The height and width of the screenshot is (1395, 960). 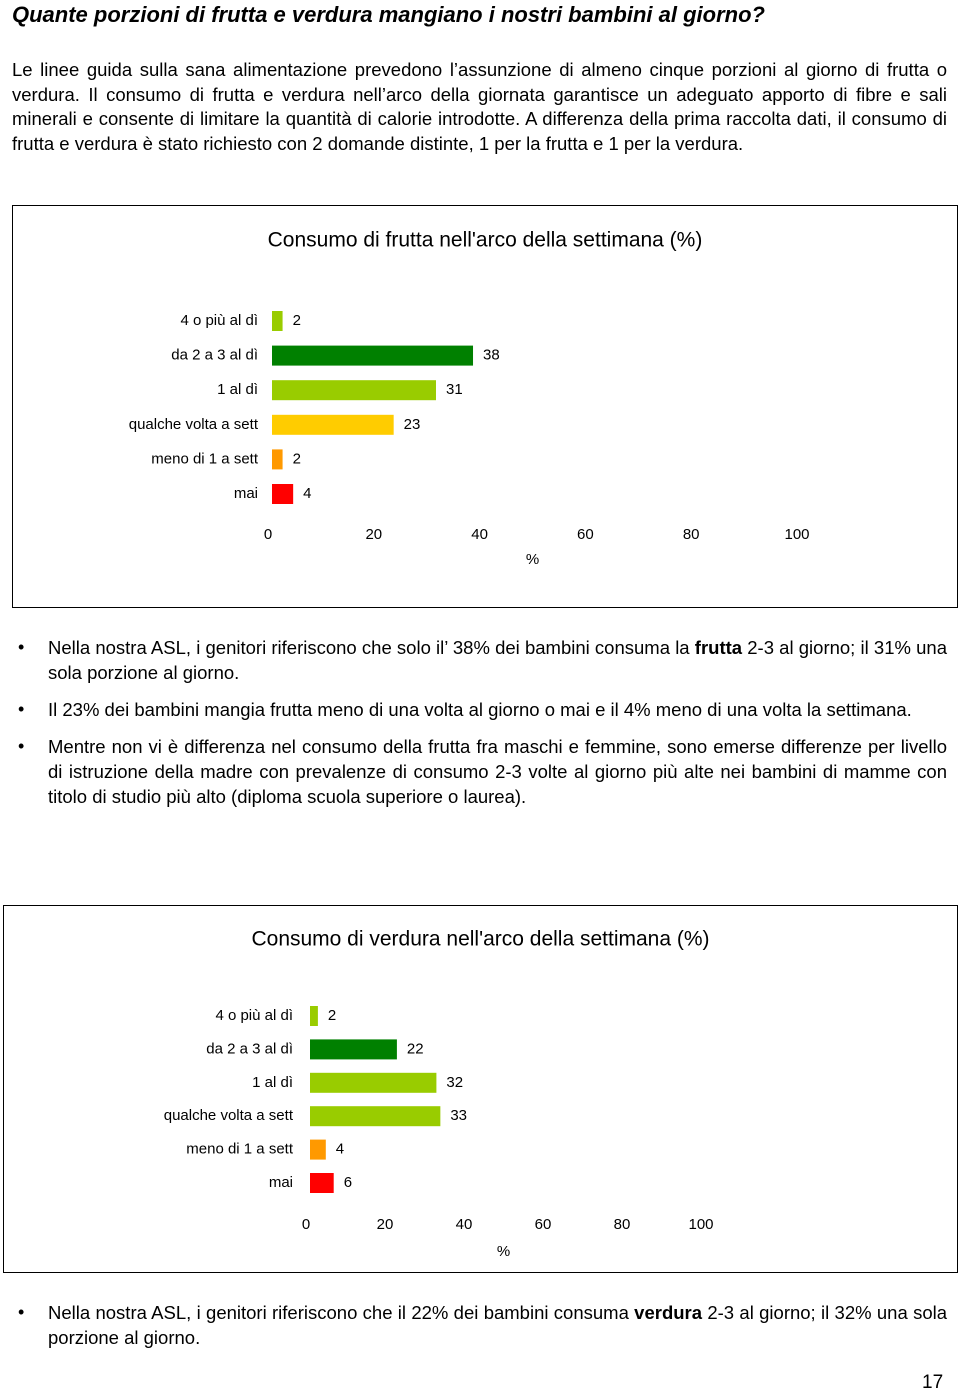 What do you see at coordinates (454, 1082) in the screenshot?
I see `value-label: 32` at bounding box center [454, 1082].